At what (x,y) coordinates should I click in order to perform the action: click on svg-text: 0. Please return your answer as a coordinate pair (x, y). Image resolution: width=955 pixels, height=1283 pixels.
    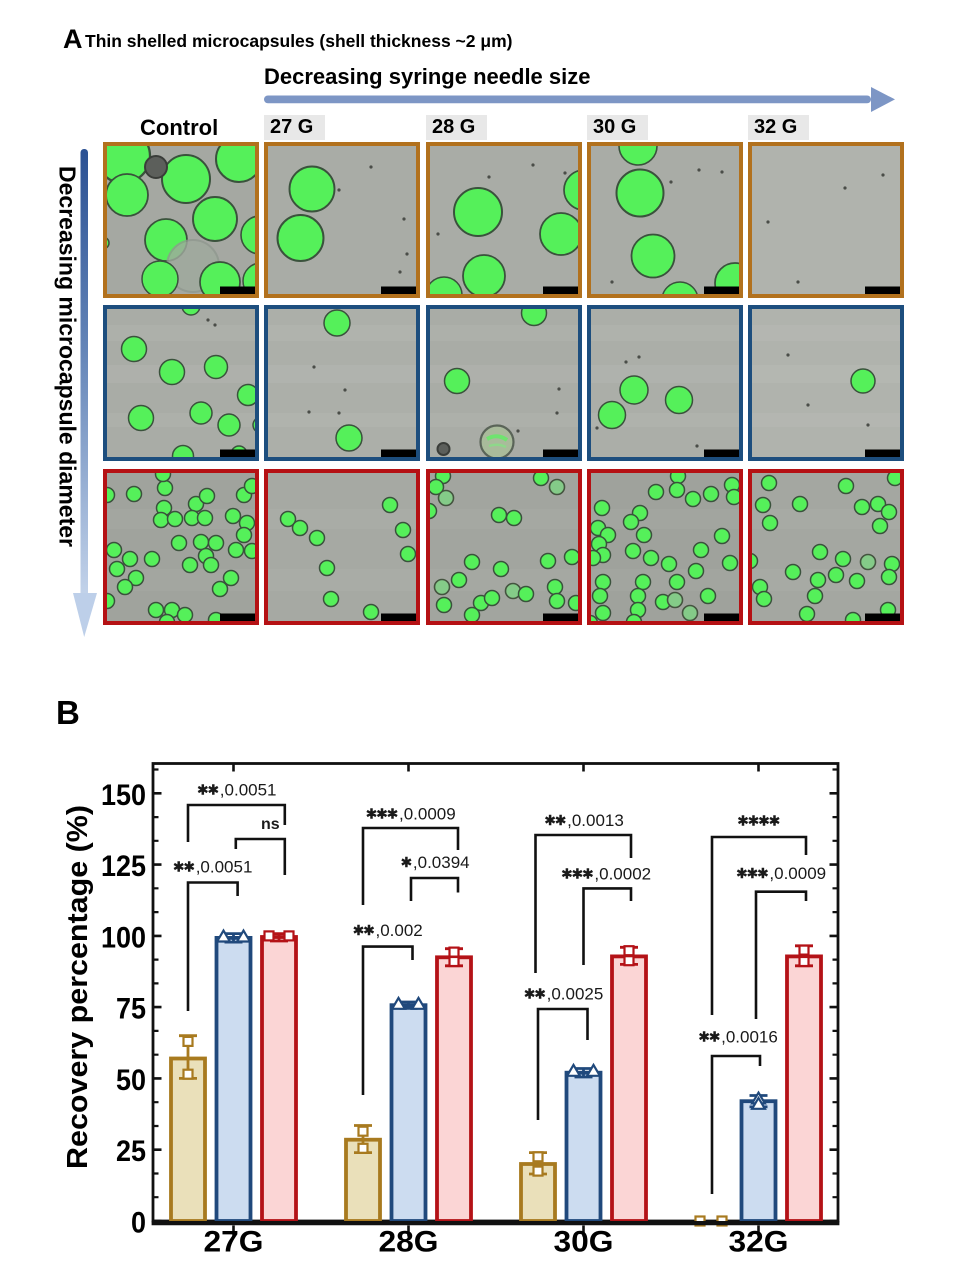
    Looking at the image, I should click on (138, 1223).